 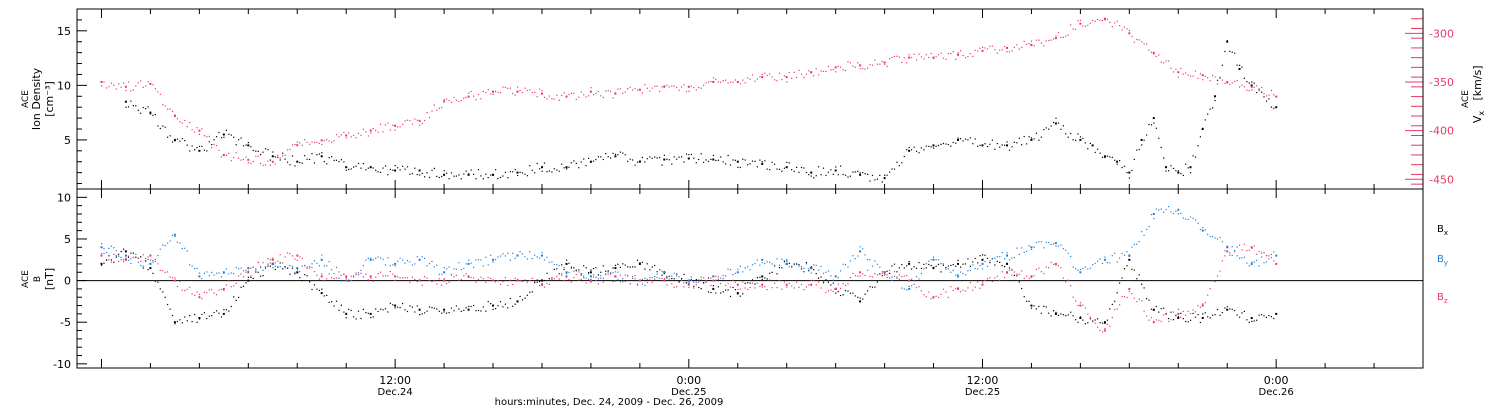 What do you see at coordinates (1055, 263) in the screenshot?
I see `bz-point` at bounding box center [1055, 263].